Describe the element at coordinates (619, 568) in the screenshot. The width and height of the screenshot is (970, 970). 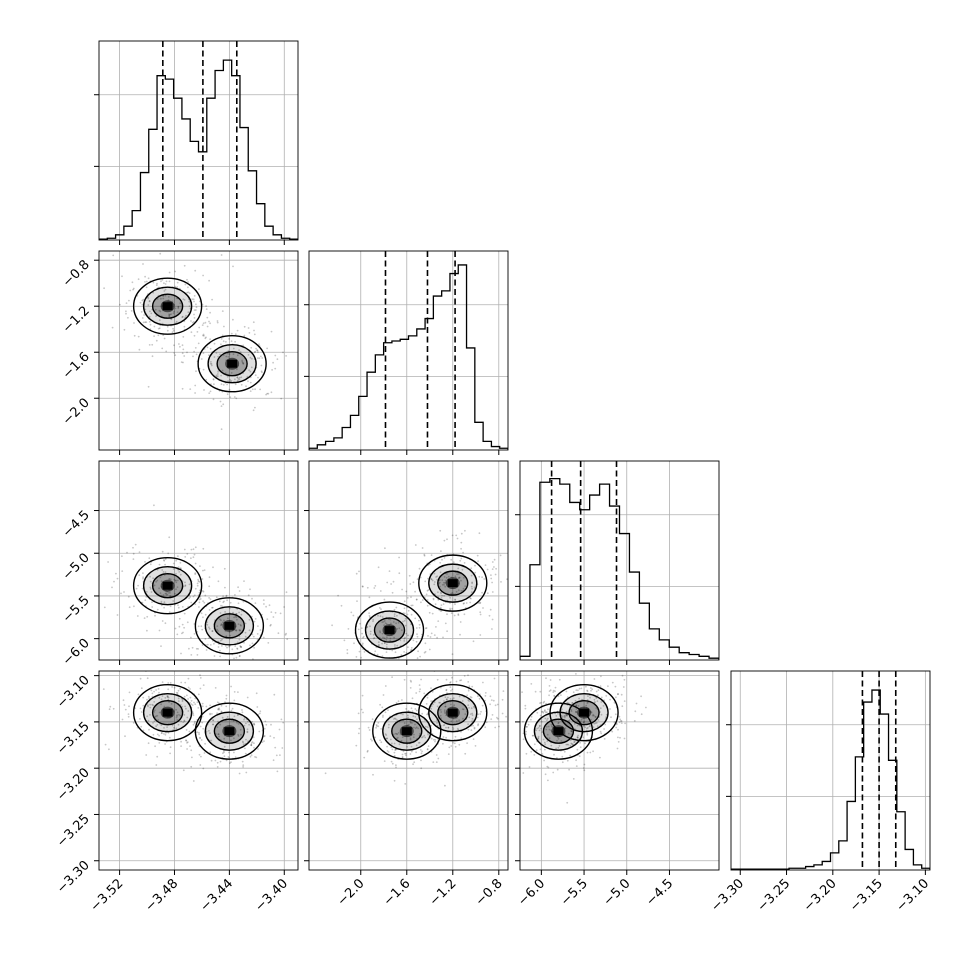
I see `histogram-step` at that location.